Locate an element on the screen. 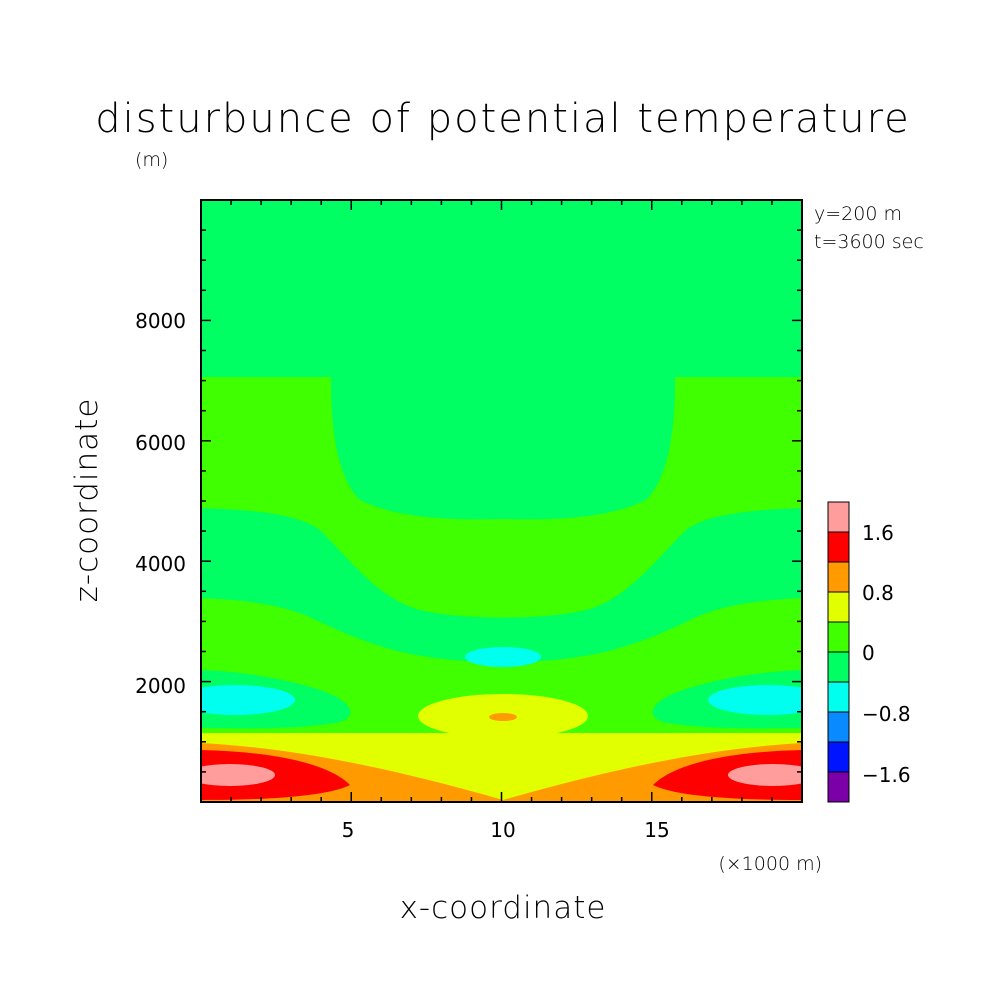 Image resolution: width=1004 pixels, height=1004 pixels. y-axis-label: z-coordinate is located at coordinates (87, 500).